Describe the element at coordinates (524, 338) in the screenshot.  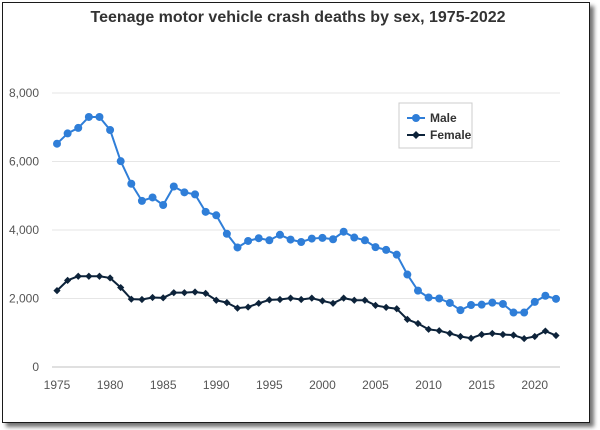
I see `data-point-female-2019` at that location.